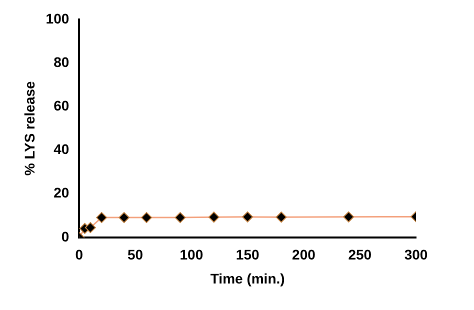  What do you see at coordinates (29, 128) in the screenshot?
I see `y-axis-title: % LYS release` at bounding box center [29, 128].